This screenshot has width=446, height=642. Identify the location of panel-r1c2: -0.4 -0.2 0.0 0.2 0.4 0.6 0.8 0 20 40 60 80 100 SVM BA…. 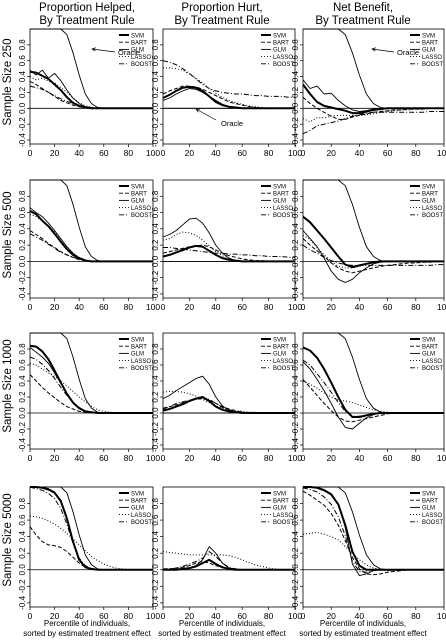
(368, 245).